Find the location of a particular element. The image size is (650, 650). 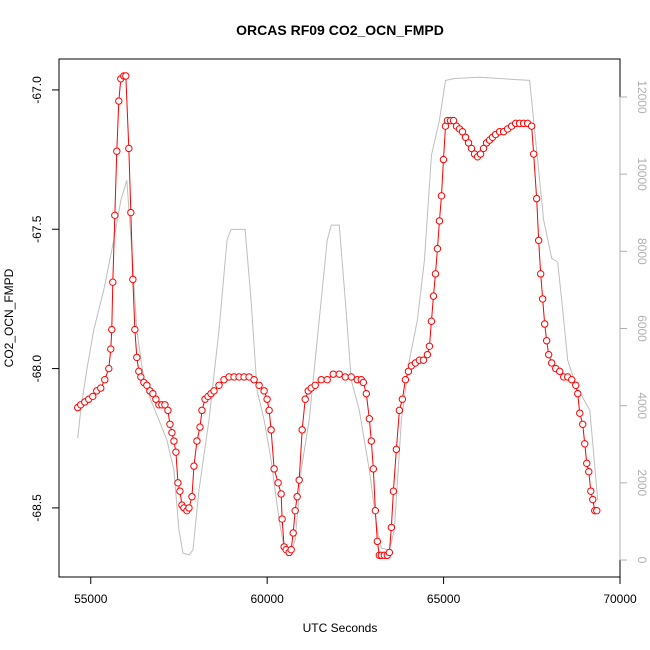

y-tick-label: -68.0 is located at coordinates (37, 369).